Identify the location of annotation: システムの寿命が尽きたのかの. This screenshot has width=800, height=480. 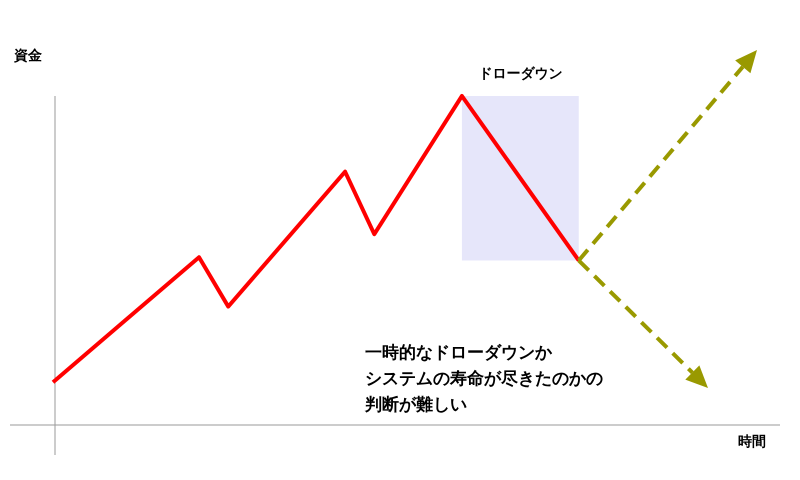
(484, 379).